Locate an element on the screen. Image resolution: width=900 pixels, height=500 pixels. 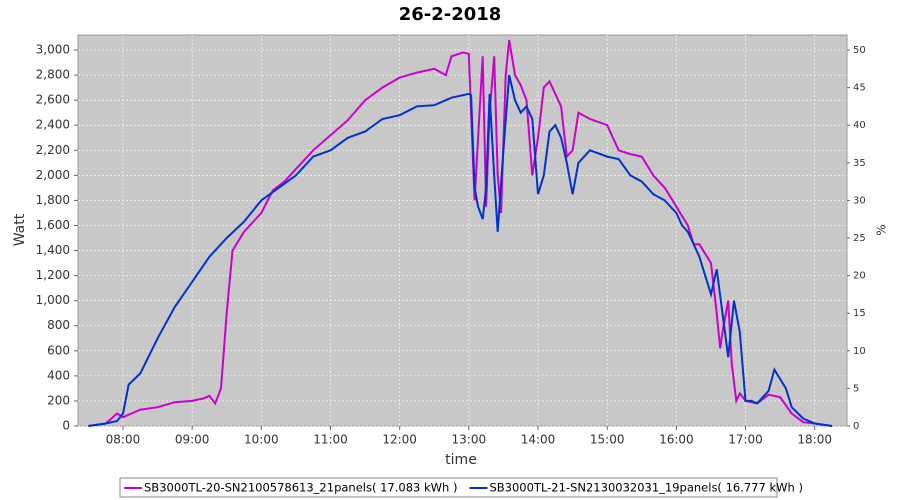
y2-tick-label: 0 is located at coordinates (856, 426).